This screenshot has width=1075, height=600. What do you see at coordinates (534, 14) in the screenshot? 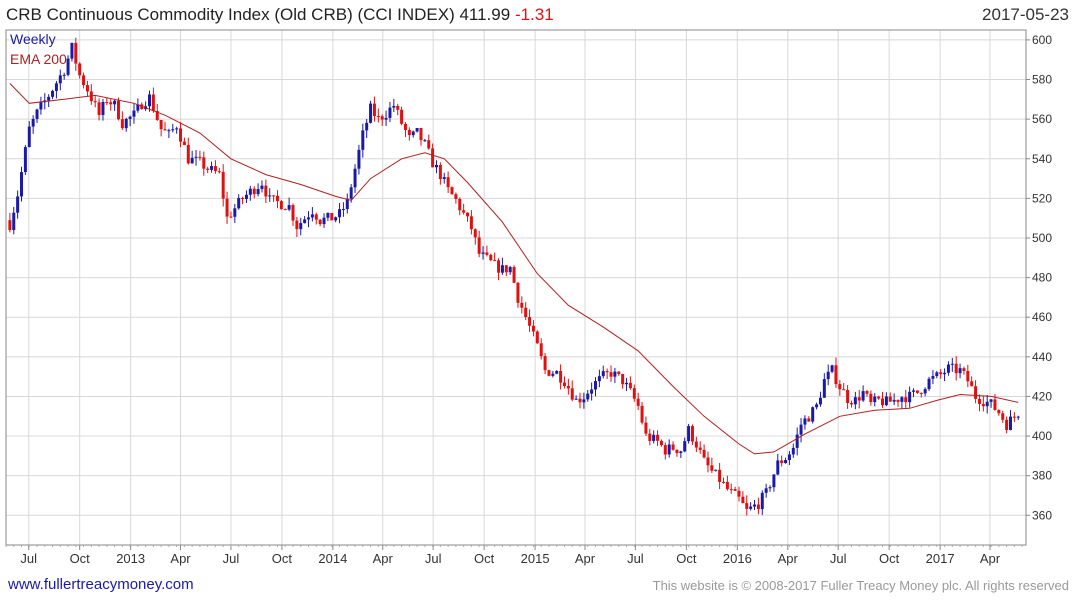
I see `change-value: -1.31` at bounding box center [534, 14].